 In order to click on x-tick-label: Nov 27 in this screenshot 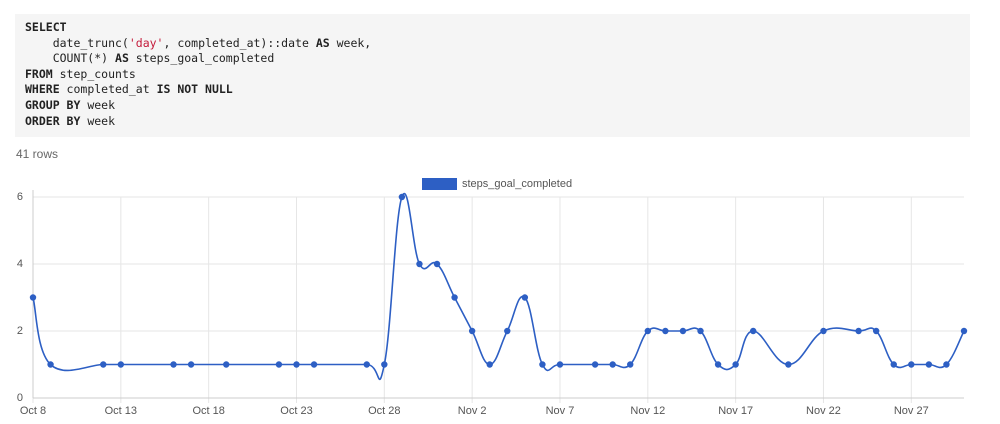, I will do `click(911, 411)`.